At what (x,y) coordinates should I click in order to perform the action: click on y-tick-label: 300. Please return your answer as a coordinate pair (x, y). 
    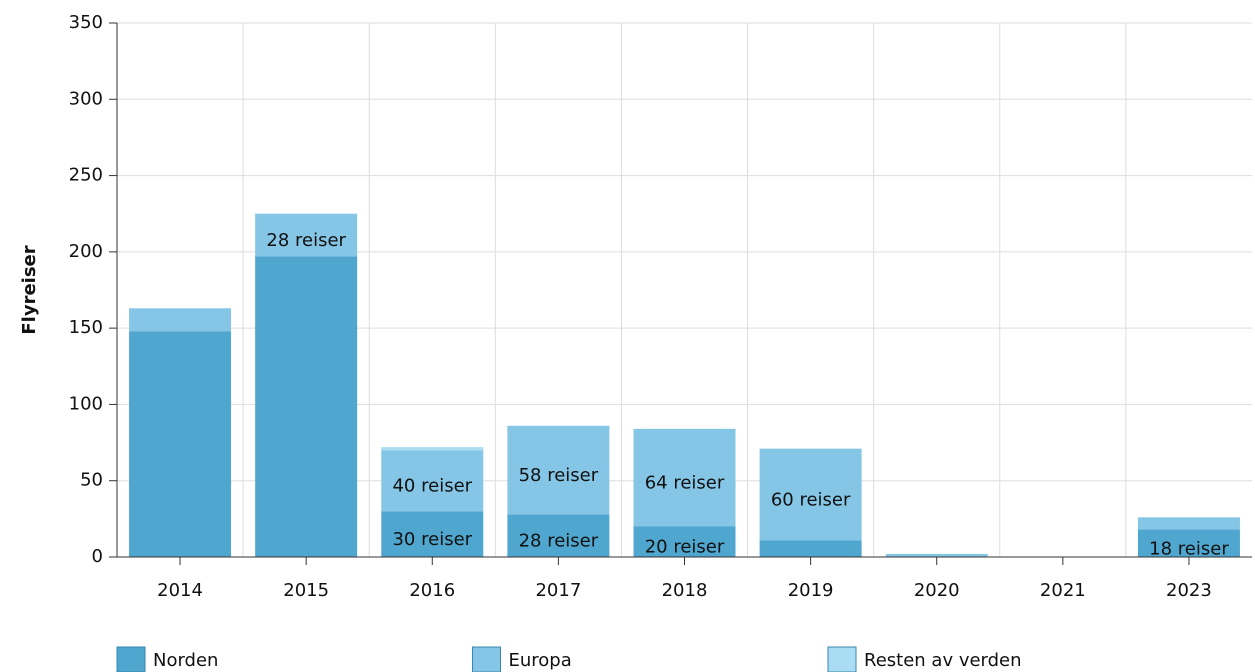
    Looking at the image, I should click on (86, 98).